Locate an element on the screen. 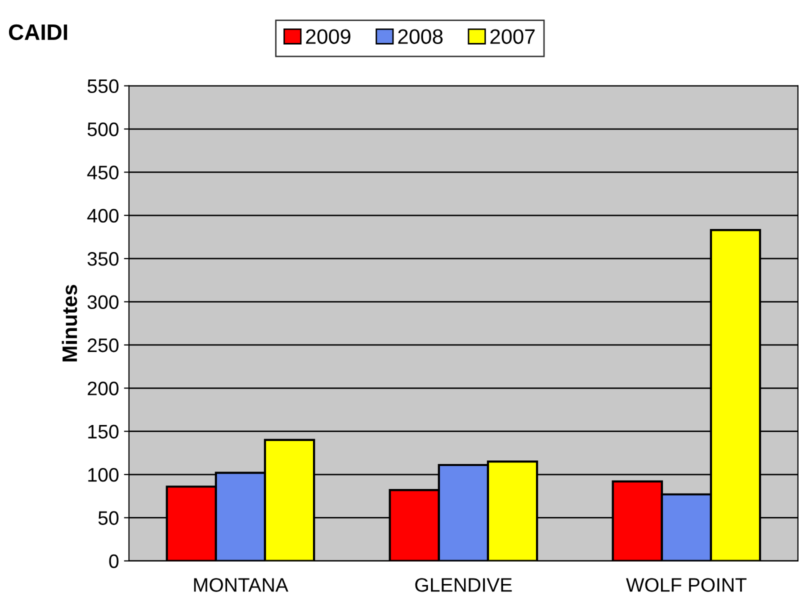 The width and height of the screenshot is (806, 613). y-tick-label: 0 is located at coordinates (113, 561).